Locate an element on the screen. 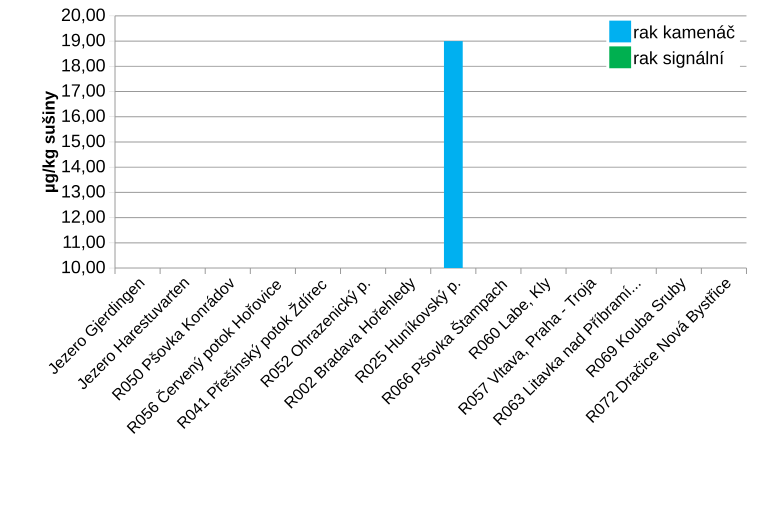 The height and width of the screenshot is (531, 771). y-tick-label: 10,00 is located at coordinates (83, 268).